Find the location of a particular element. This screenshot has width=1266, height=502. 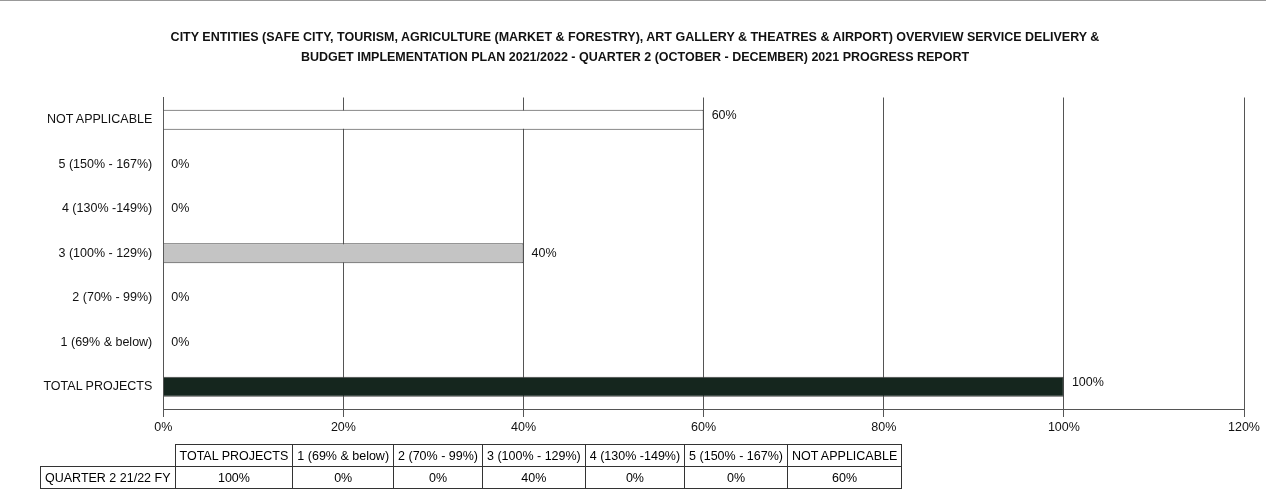

text: QUARTER 2 21/22 FY is located at coordinates (108, 477).